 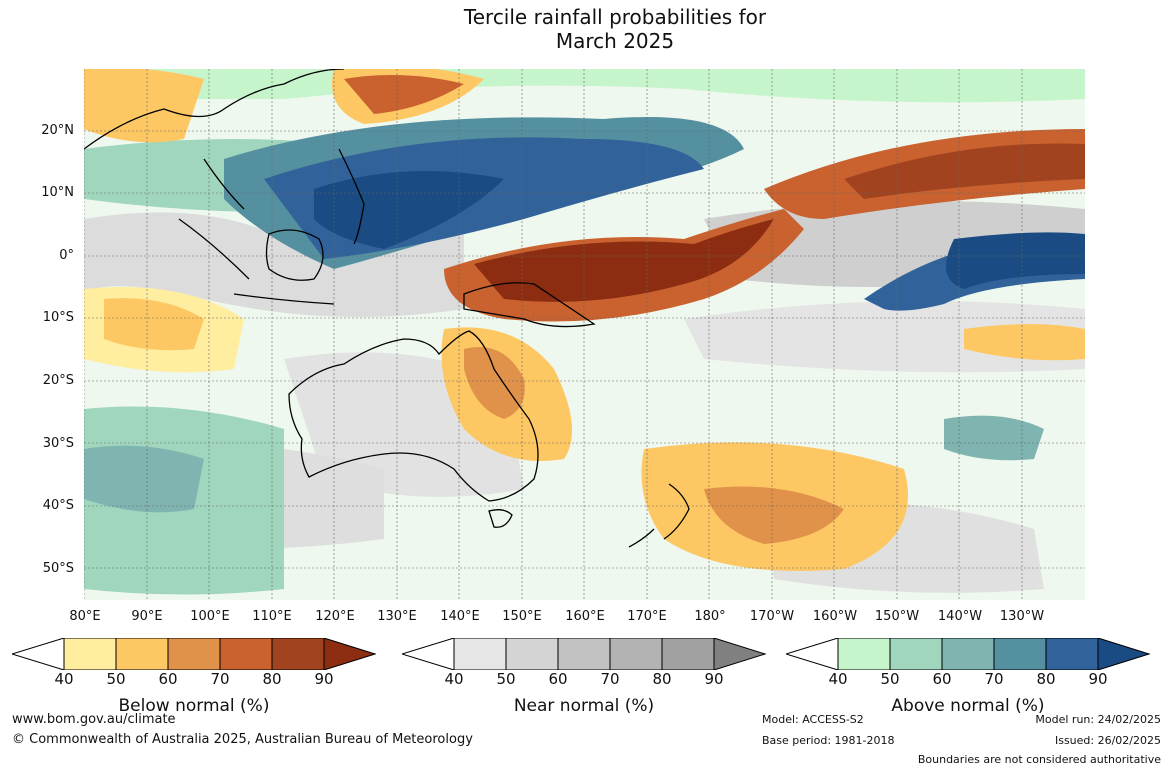 What do you see at coordinates (529, 305) in the screenshot?
I see `new-guinea-coastline` at bounding box center [529, 305].